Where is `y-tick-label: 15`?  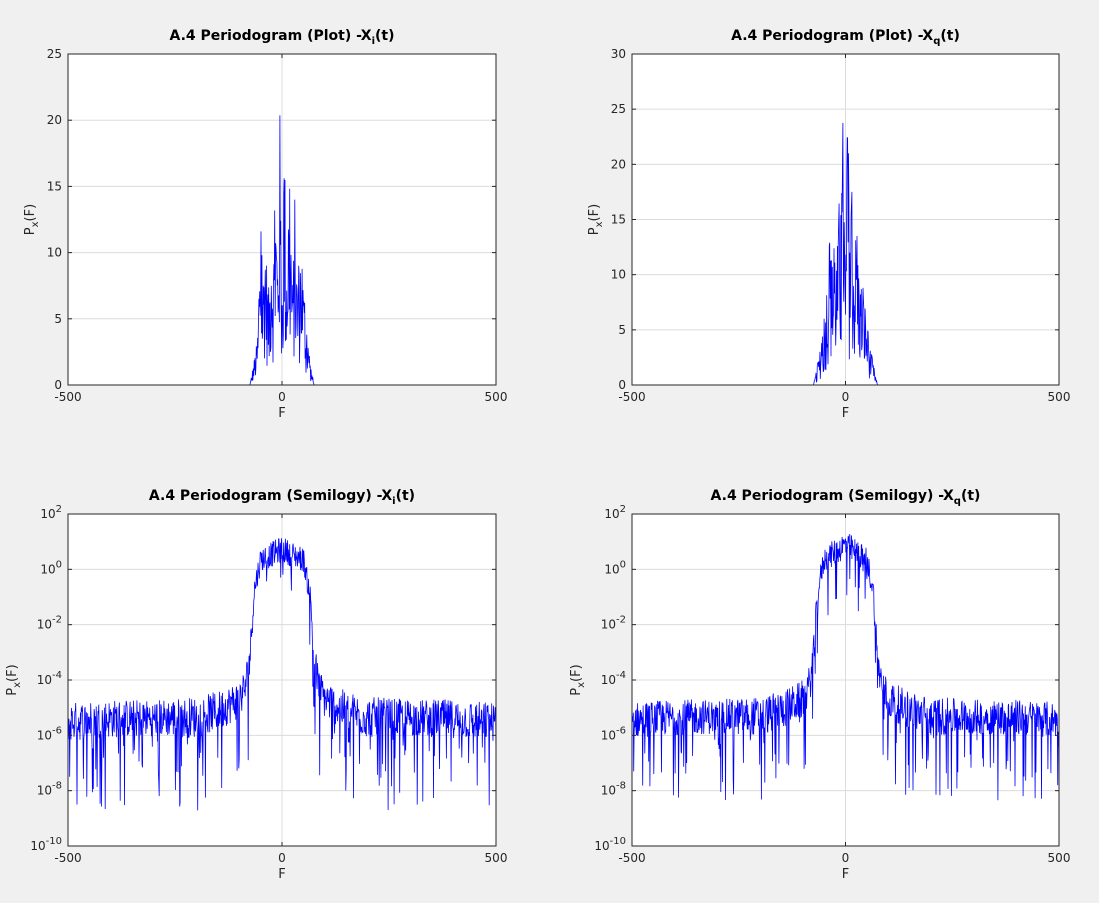 y-tick-label: 15 is located at coordinates (618, 220).